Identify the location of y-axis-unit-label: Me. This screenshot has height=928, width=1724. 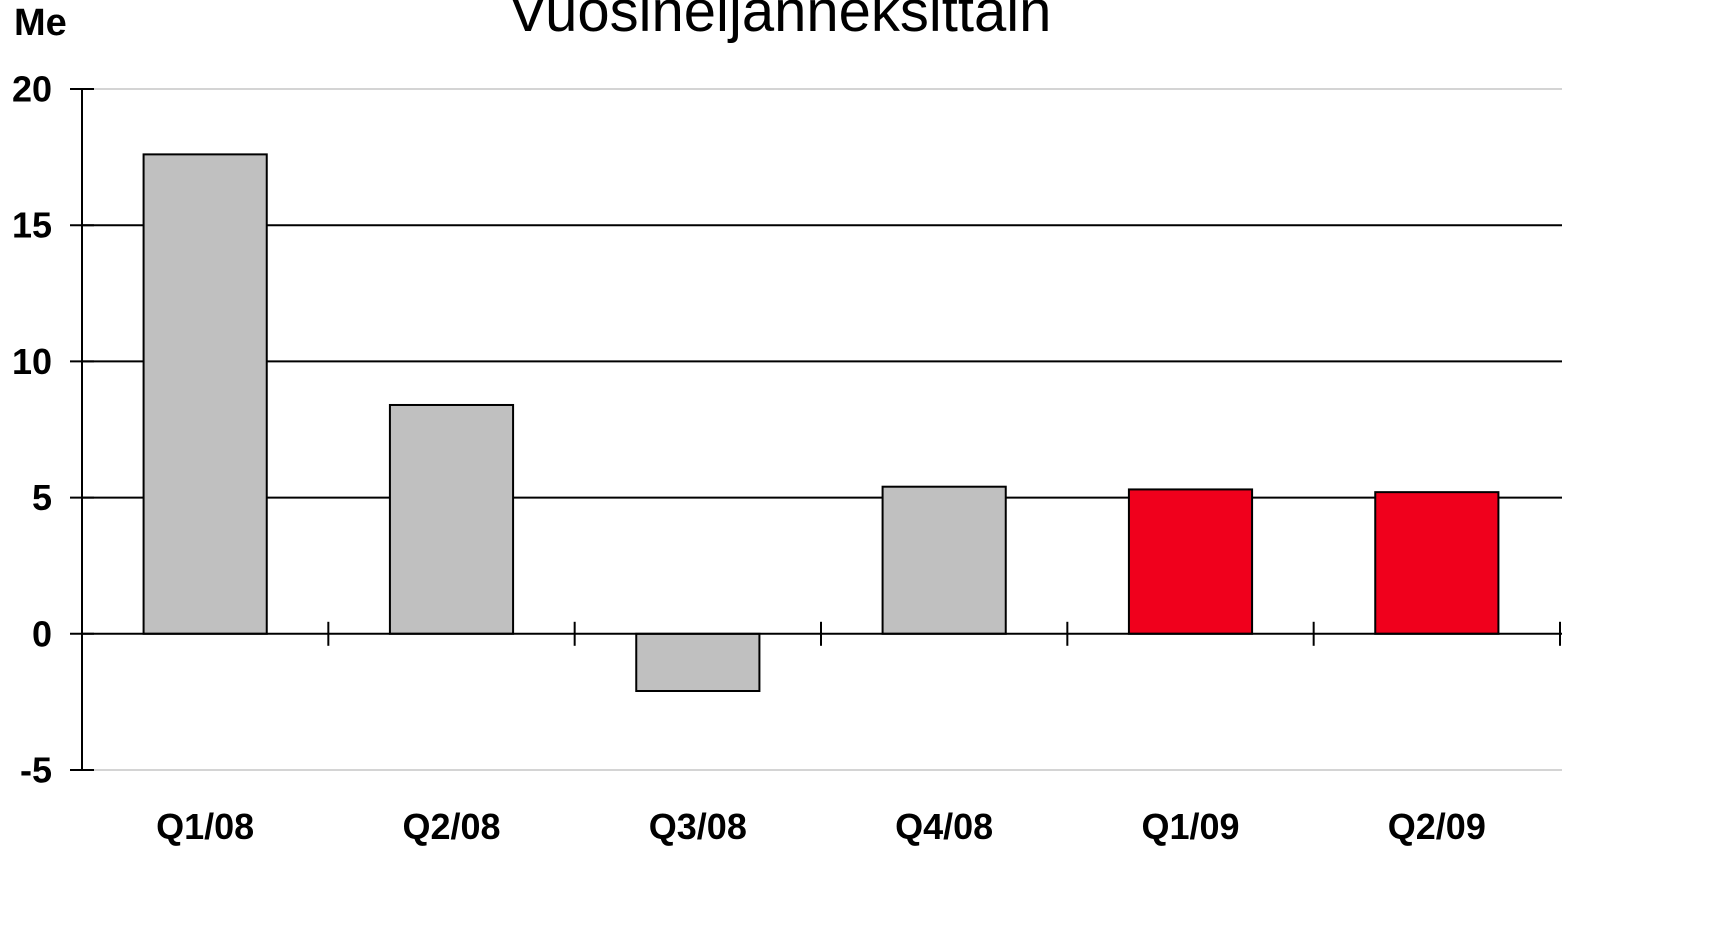
(40, 23).